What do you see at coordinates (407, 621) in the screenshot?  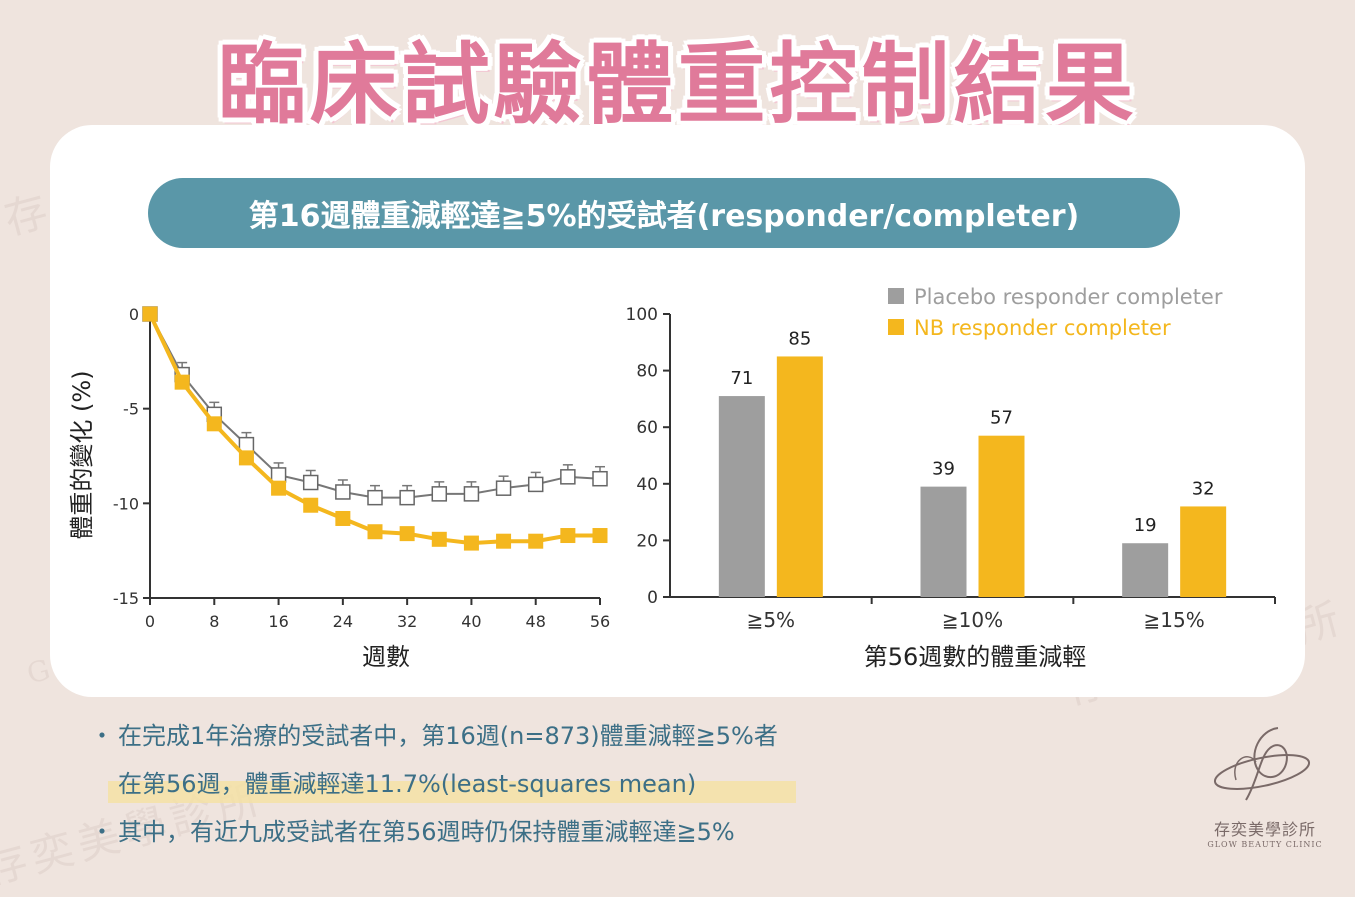 I see `x-tick-label: 32` at bounding box center [407, 621].